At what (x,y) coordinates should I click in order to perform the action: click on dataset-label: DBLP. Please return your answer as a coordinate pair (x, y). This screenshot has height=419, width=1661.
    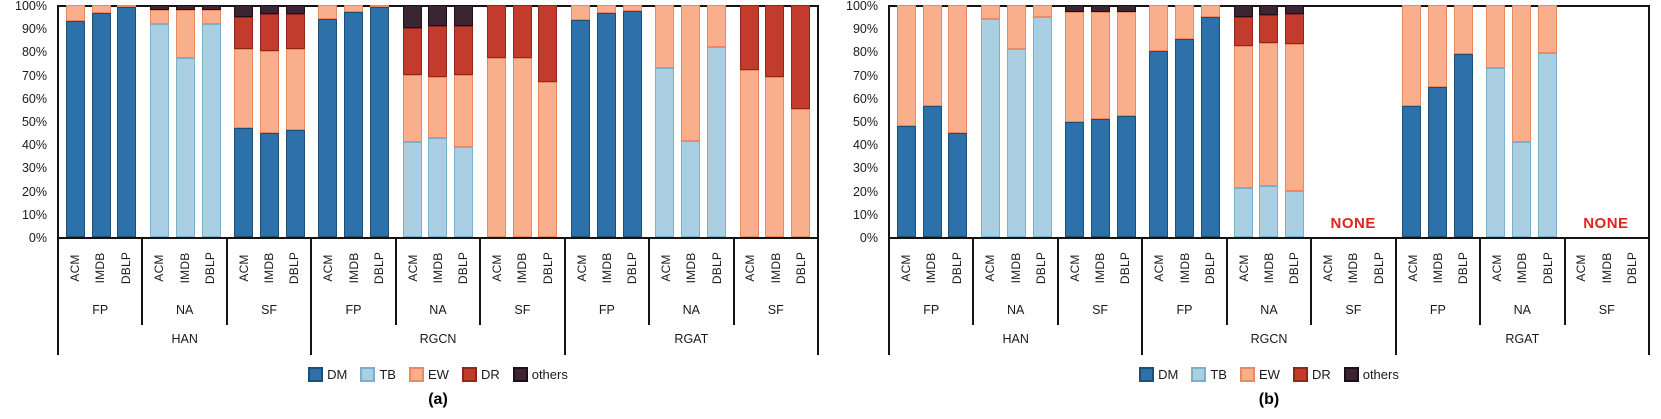
    Looking at the image, I should click on (632, 268).